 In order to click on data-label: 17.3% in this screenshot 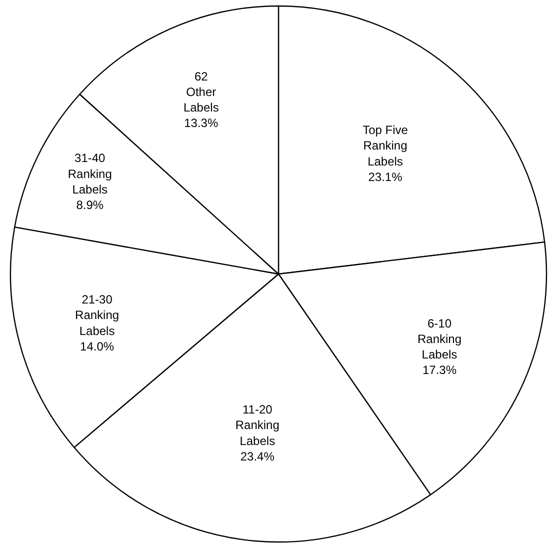, I will do `click(439, 370)`.